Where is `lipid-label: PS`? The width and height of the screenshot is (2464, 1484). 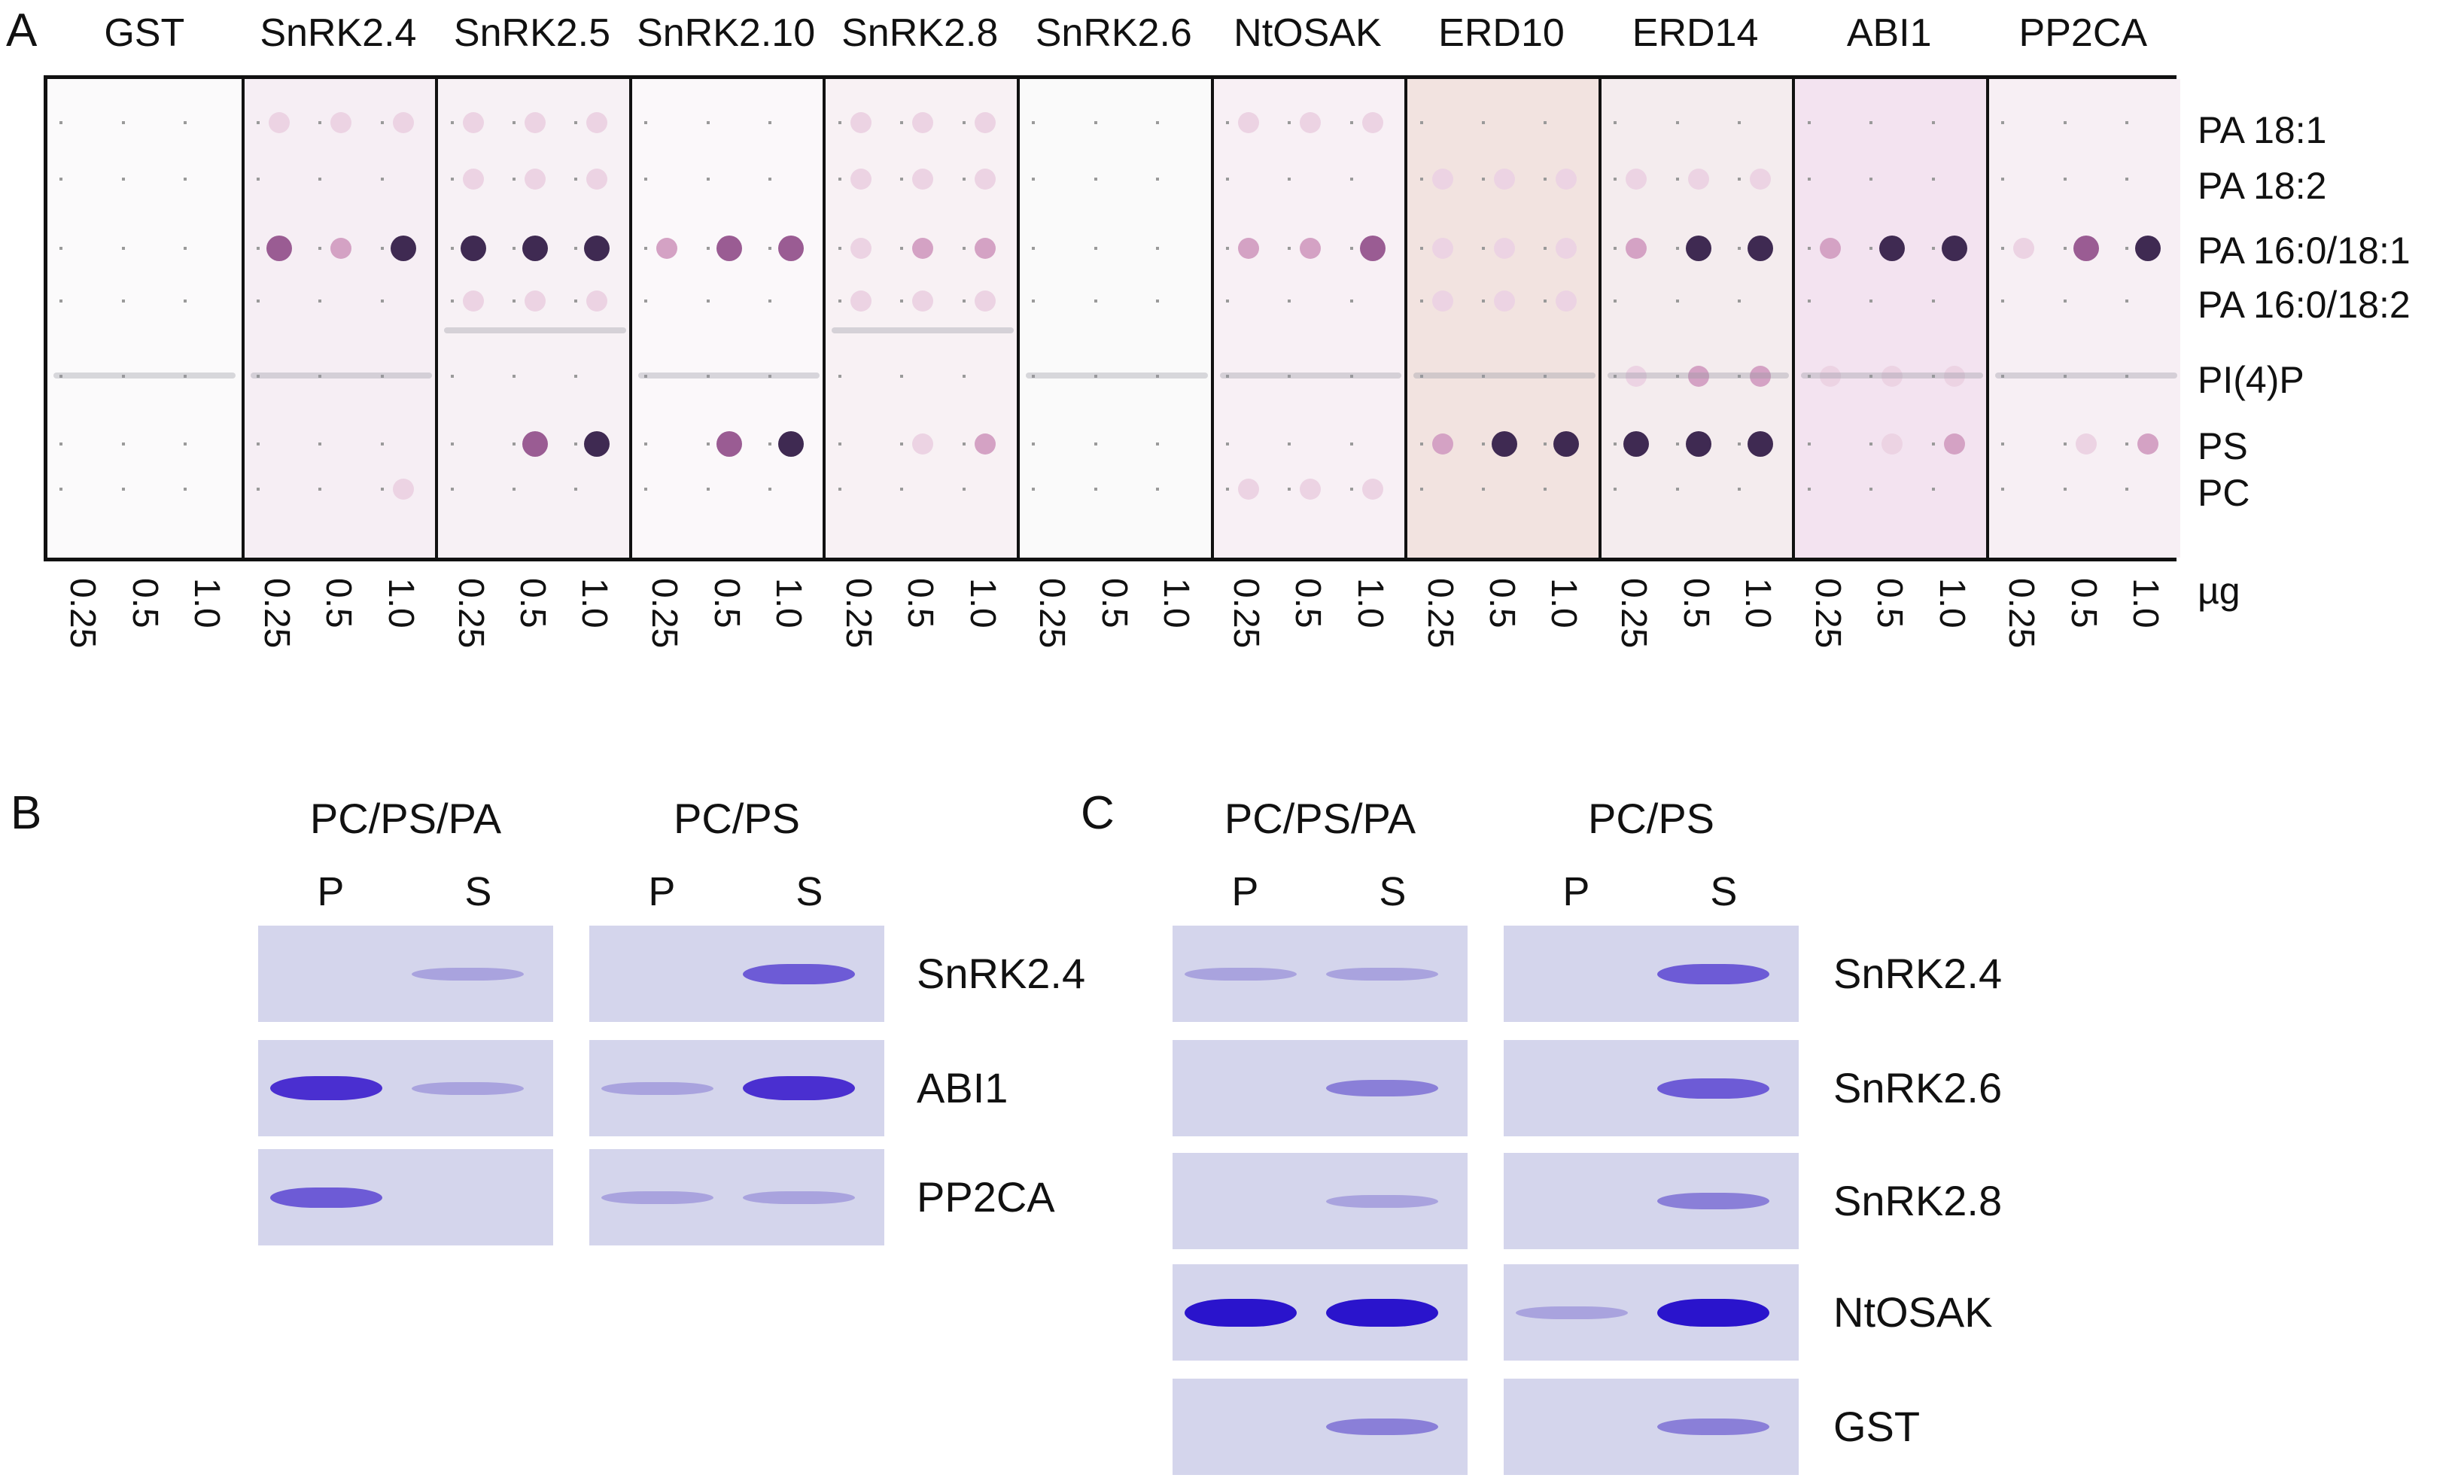
lipid-label: PS is located at coordinates (2223, 446).